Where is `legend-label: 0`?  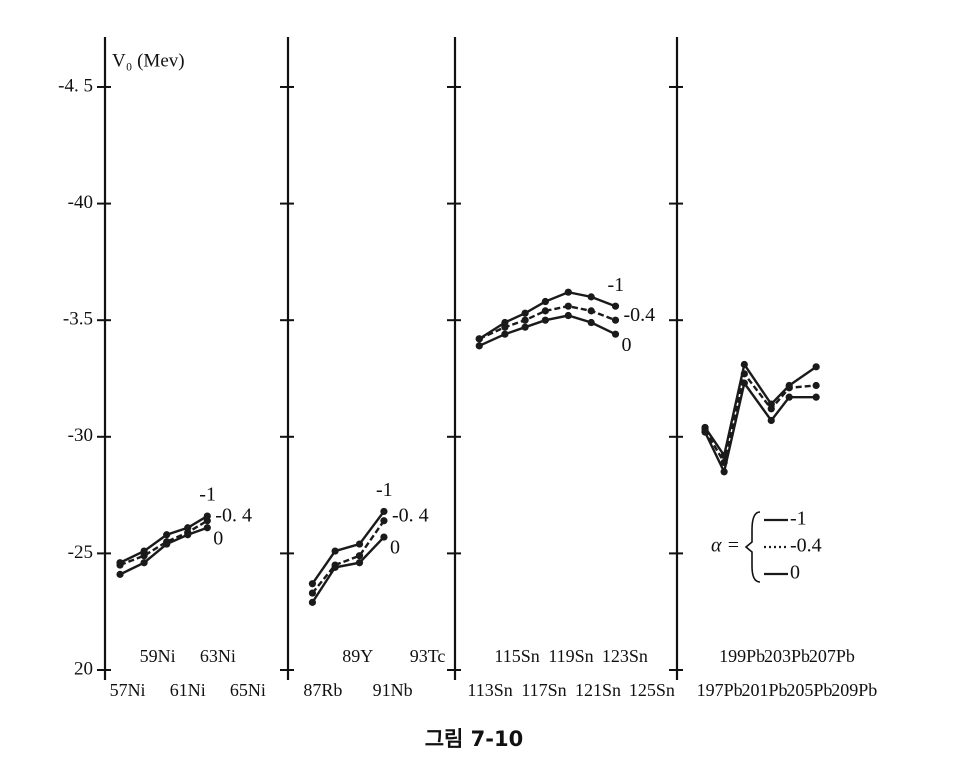
legend-label: 0 is located at coordinates (795, 573).